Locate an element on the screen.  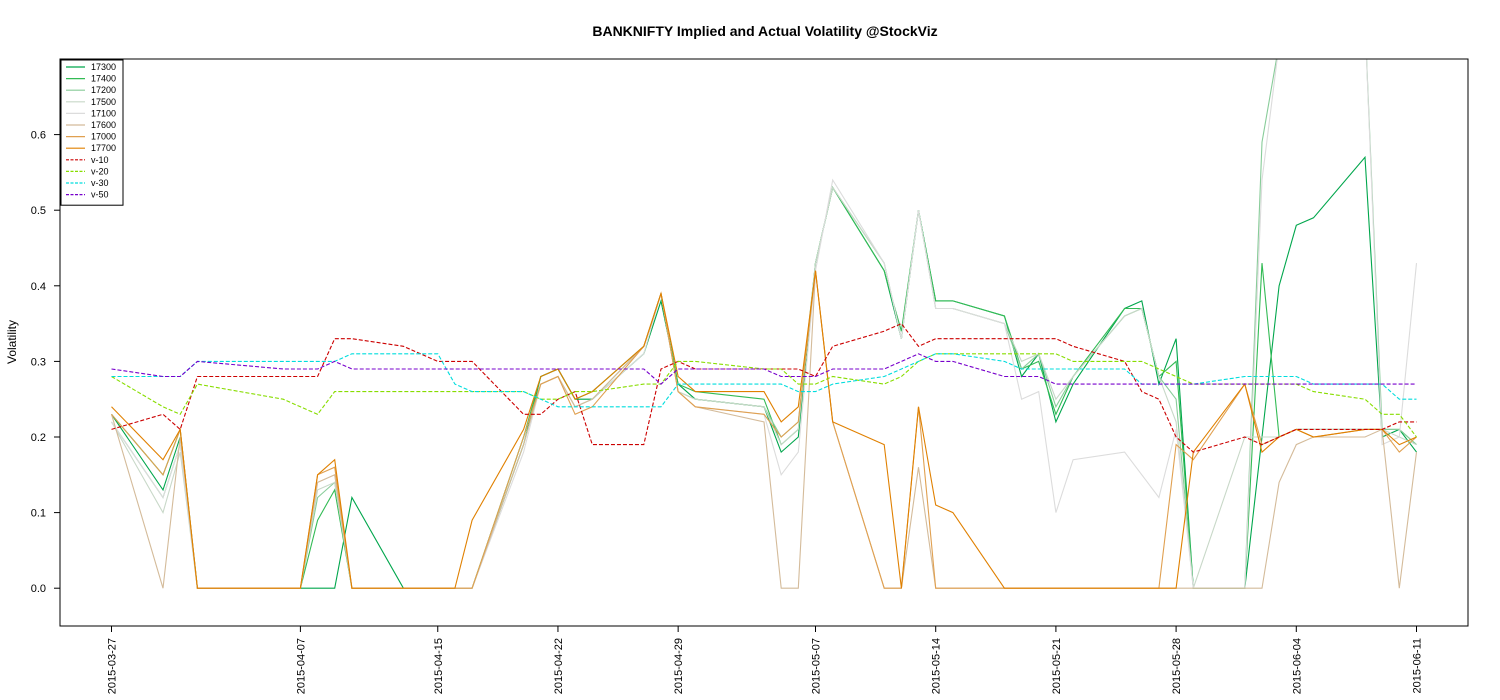
legend-label-17500: 17500 is located at coordinates (103, 102).